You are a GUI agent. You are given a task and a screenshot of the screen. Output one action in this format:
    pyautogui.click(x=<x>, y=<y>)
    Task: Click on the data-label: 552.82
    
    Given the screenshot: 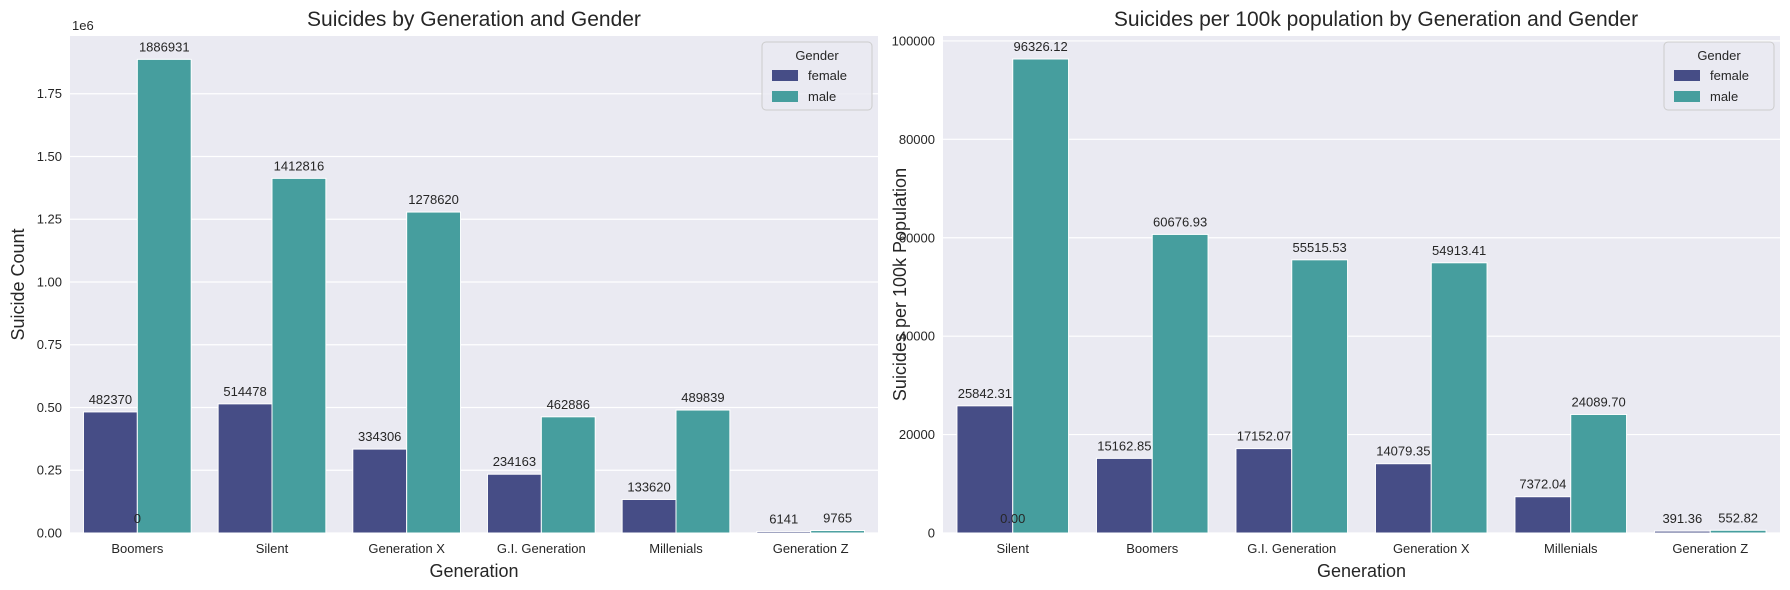 What is the action you would take?
    pyautogui.click(x=1738, y=517)
    